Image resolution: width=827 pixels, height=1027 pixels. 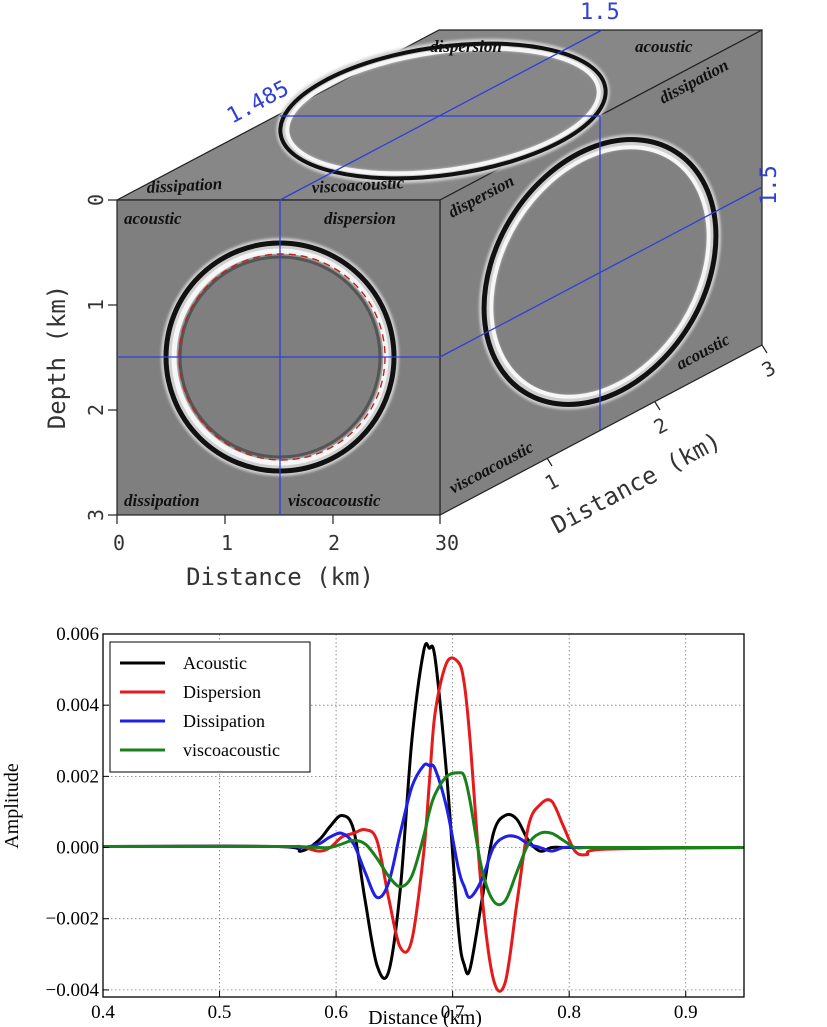 What do you see at coordinates (12, 806) in the screenshot?
I see `plot-y-label: Amplitude` at bounding box center [12, 806].